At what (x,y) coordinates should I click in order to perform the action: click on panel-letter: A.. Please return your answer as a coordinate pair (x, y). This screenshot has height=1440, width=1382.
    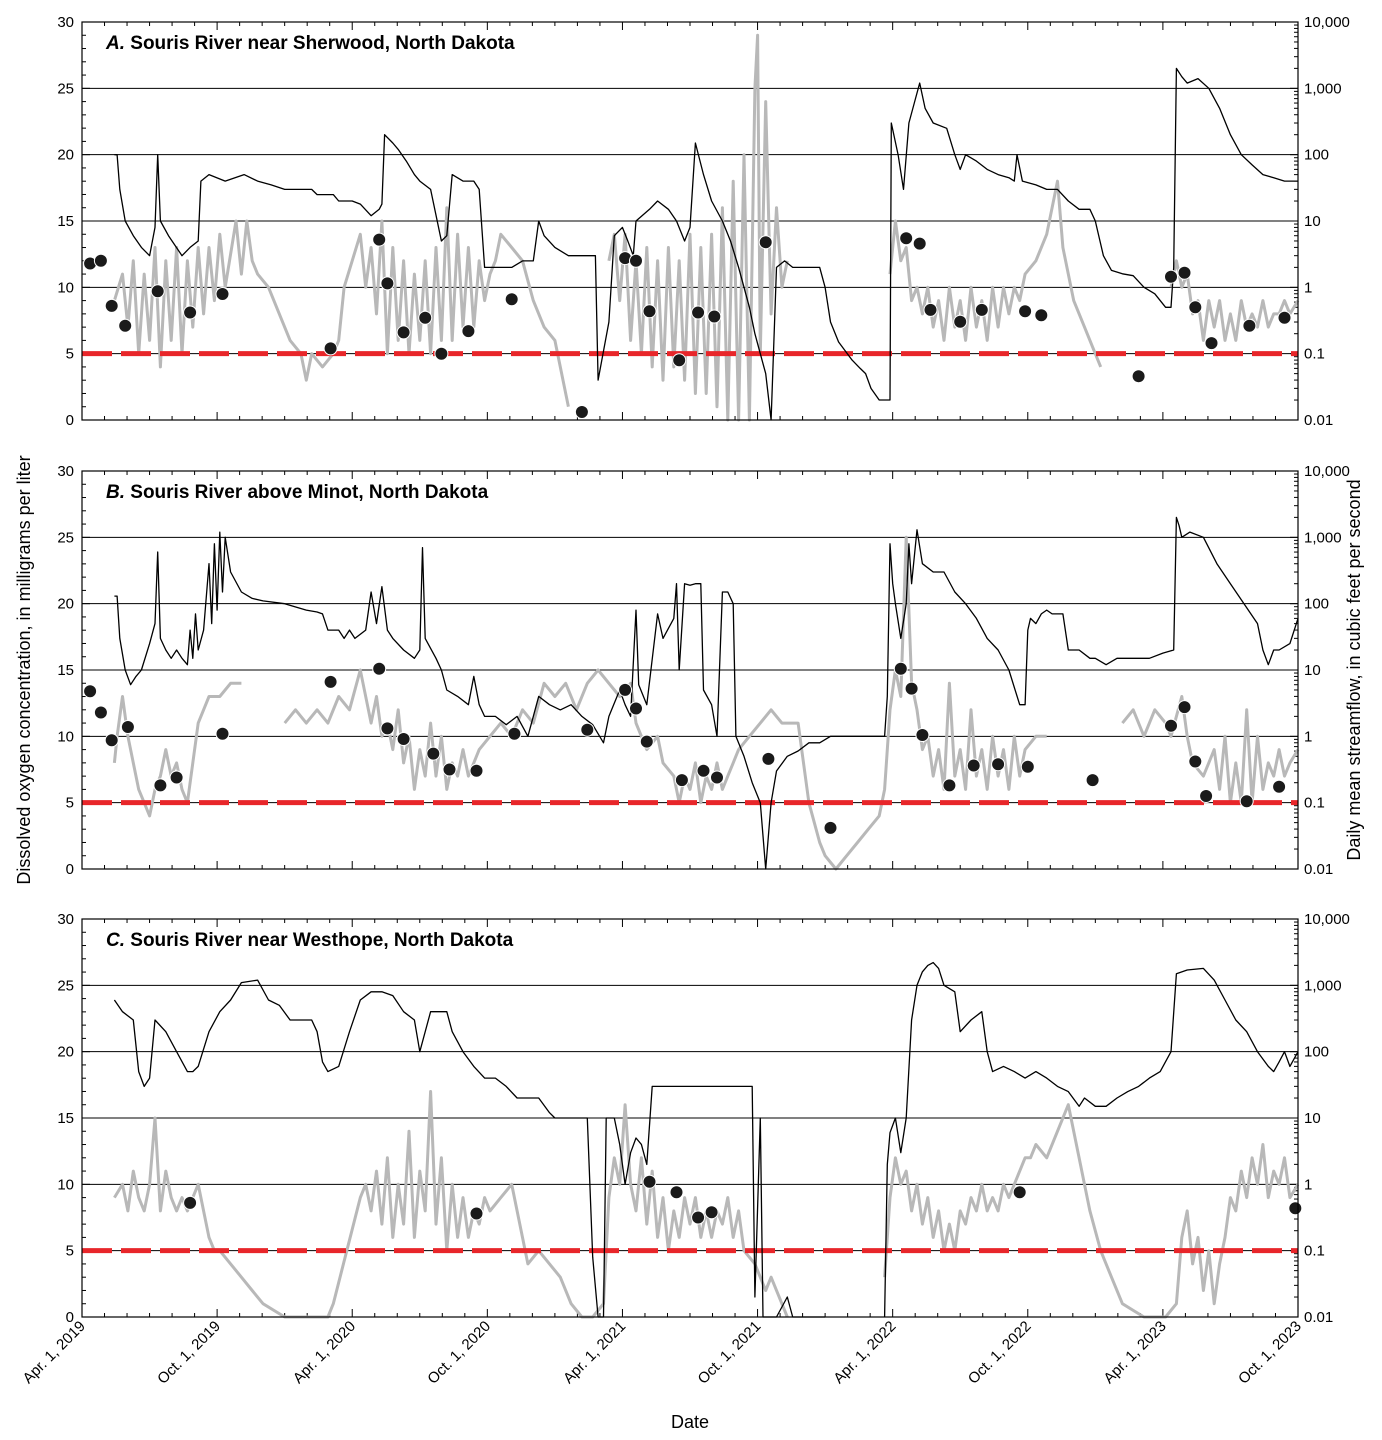
    Looking at the image, I should click on (115, 43).